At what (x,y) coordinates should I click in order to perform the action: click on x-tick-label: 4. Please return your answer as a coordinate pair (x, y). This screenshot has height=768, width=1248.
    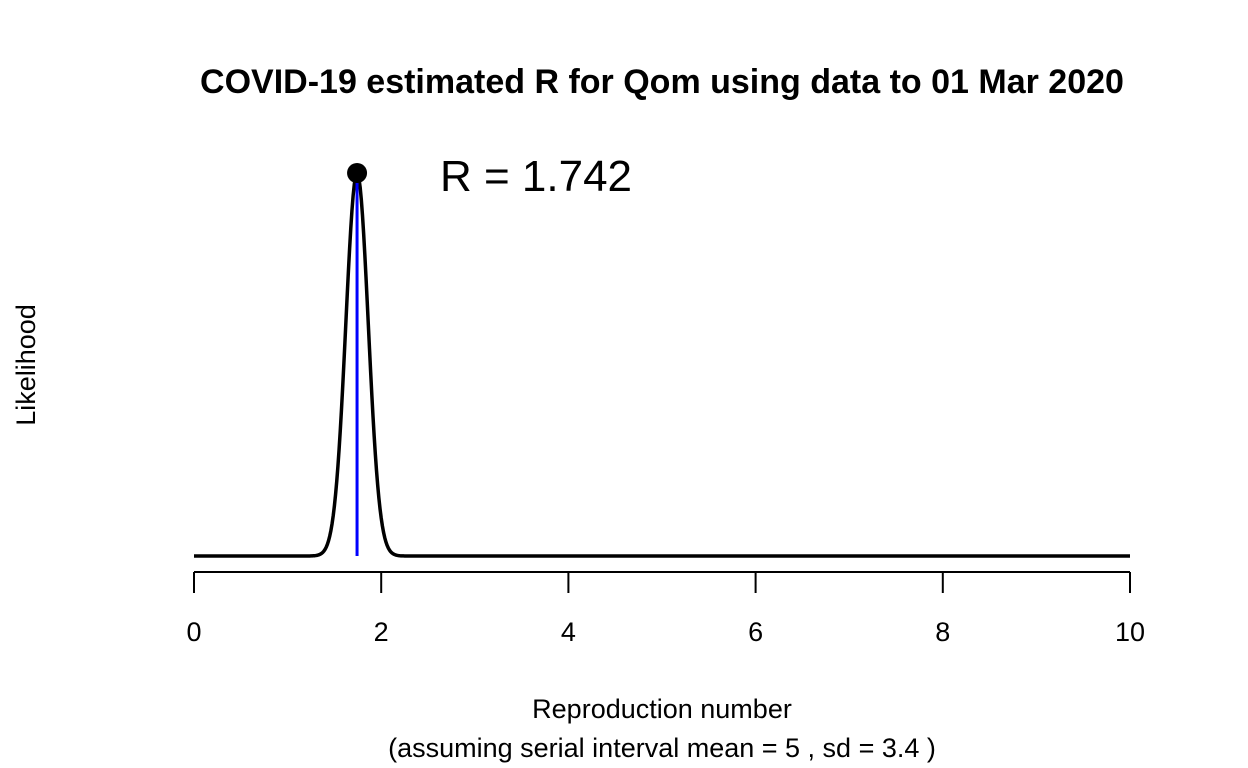
    Looking at the image, I should click on (568, 632).